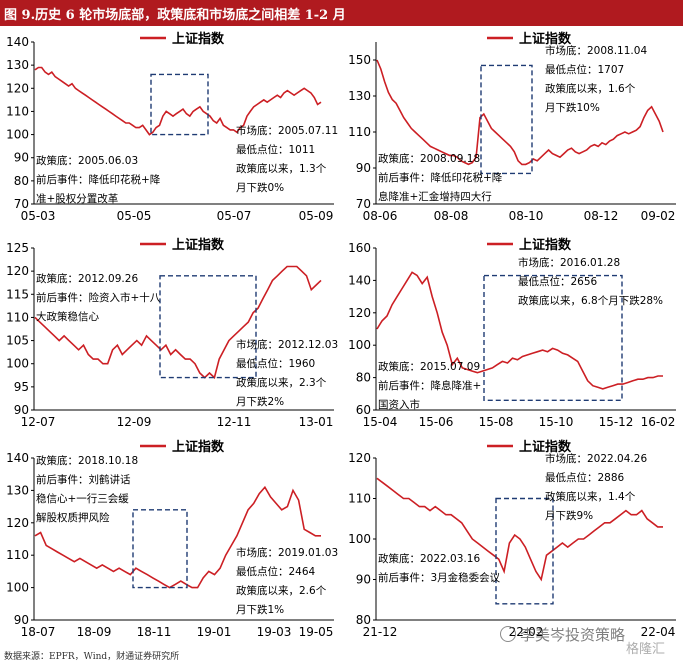  What do you see at coordinates (508, 634) in the screenshot?
I see `wechat-logo-icon` at bounding box center [508, 634].